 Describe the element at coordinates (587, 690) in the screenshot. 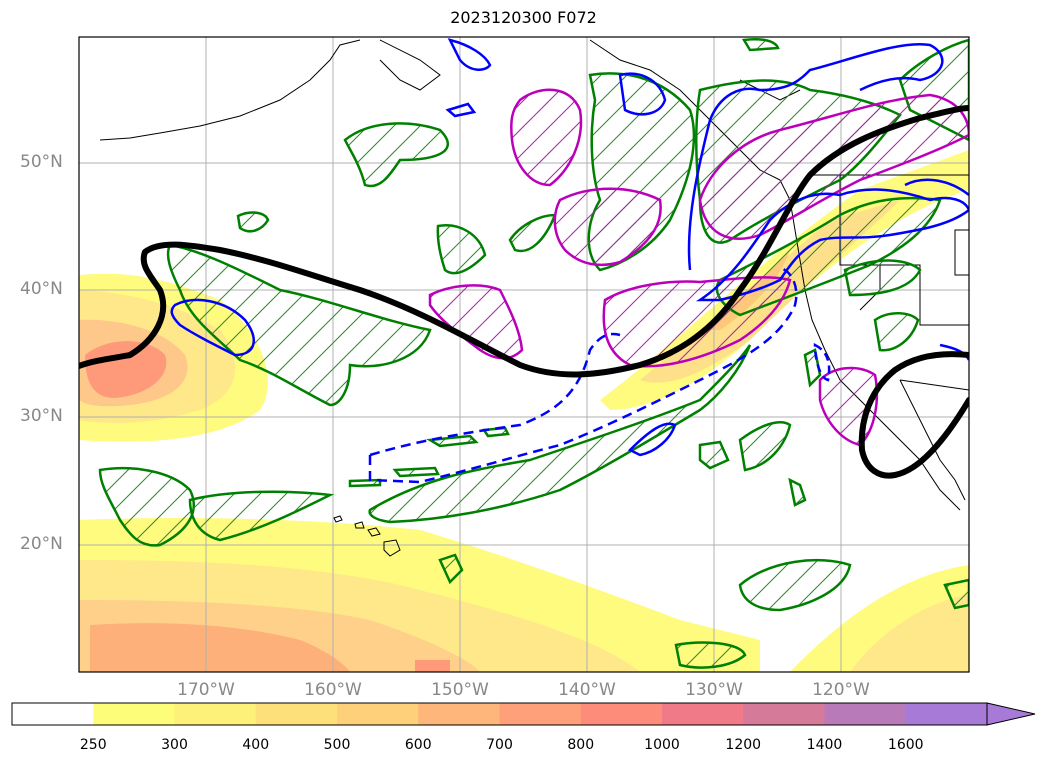

I see `lon-label-140w: 140°W` at that location.